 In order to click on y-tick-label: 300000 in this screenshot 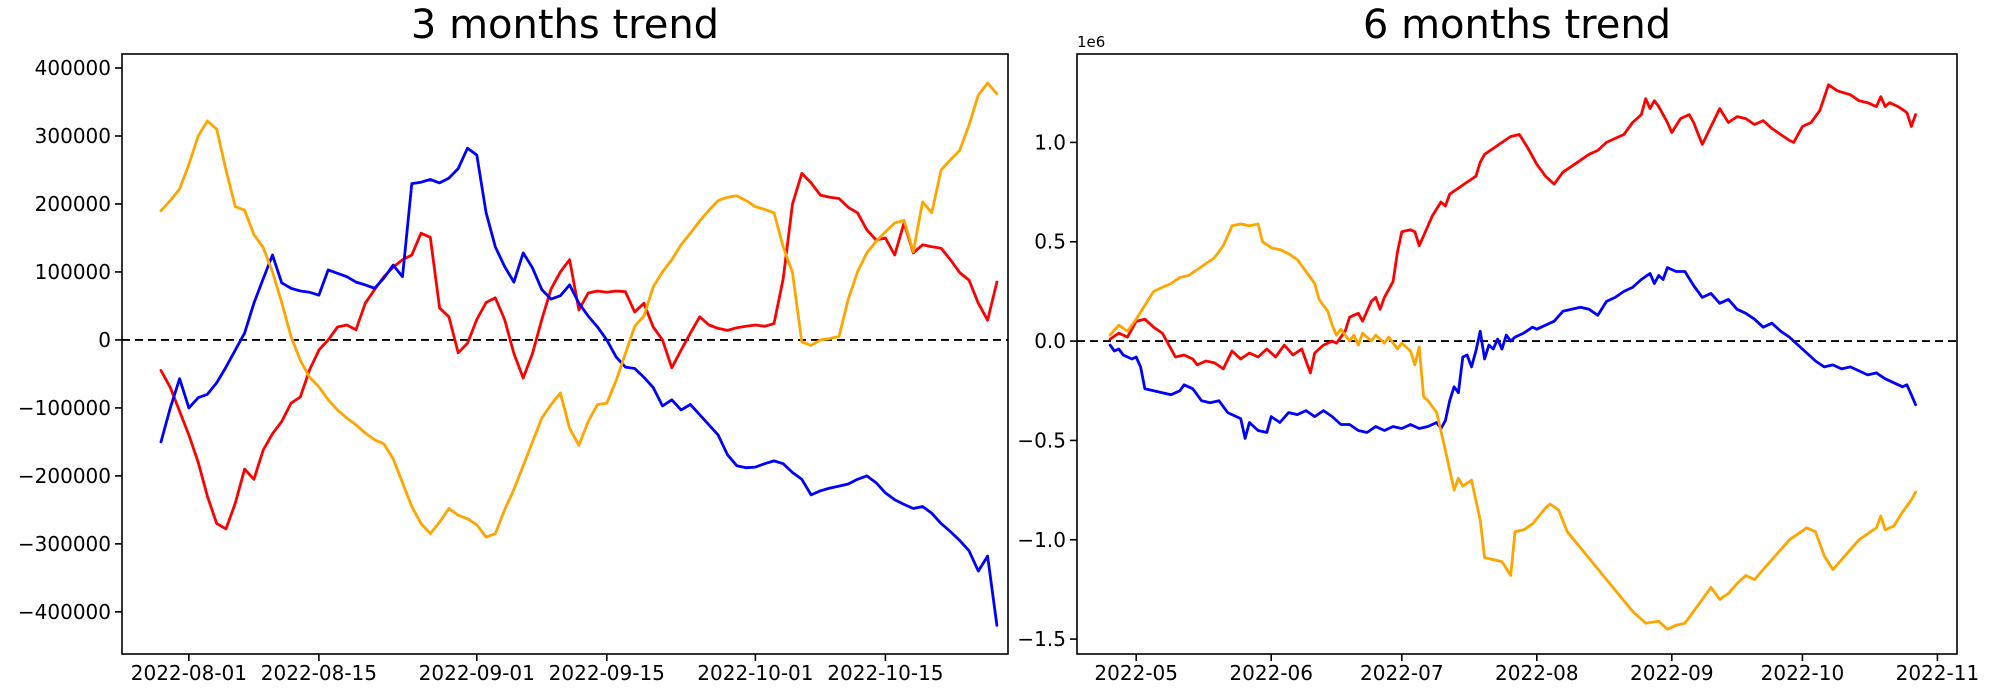, I will do `click(73, 136)`.